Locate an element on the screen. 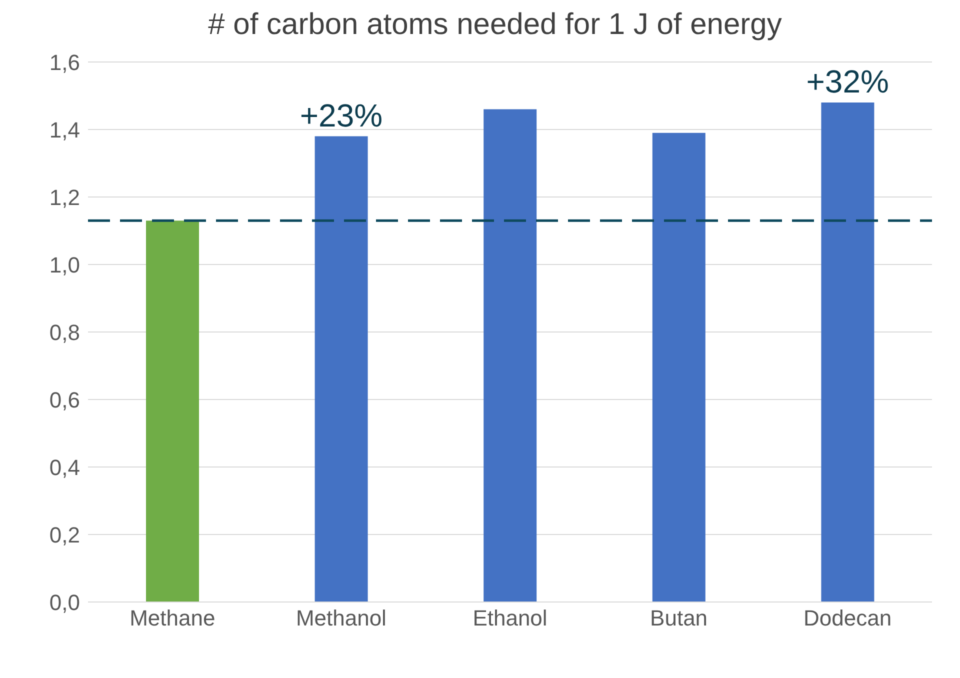 Image resolution: width=960 pixels, height=678 pixels. y-tick-label: 0,6 is located at coordinates (64, 399).